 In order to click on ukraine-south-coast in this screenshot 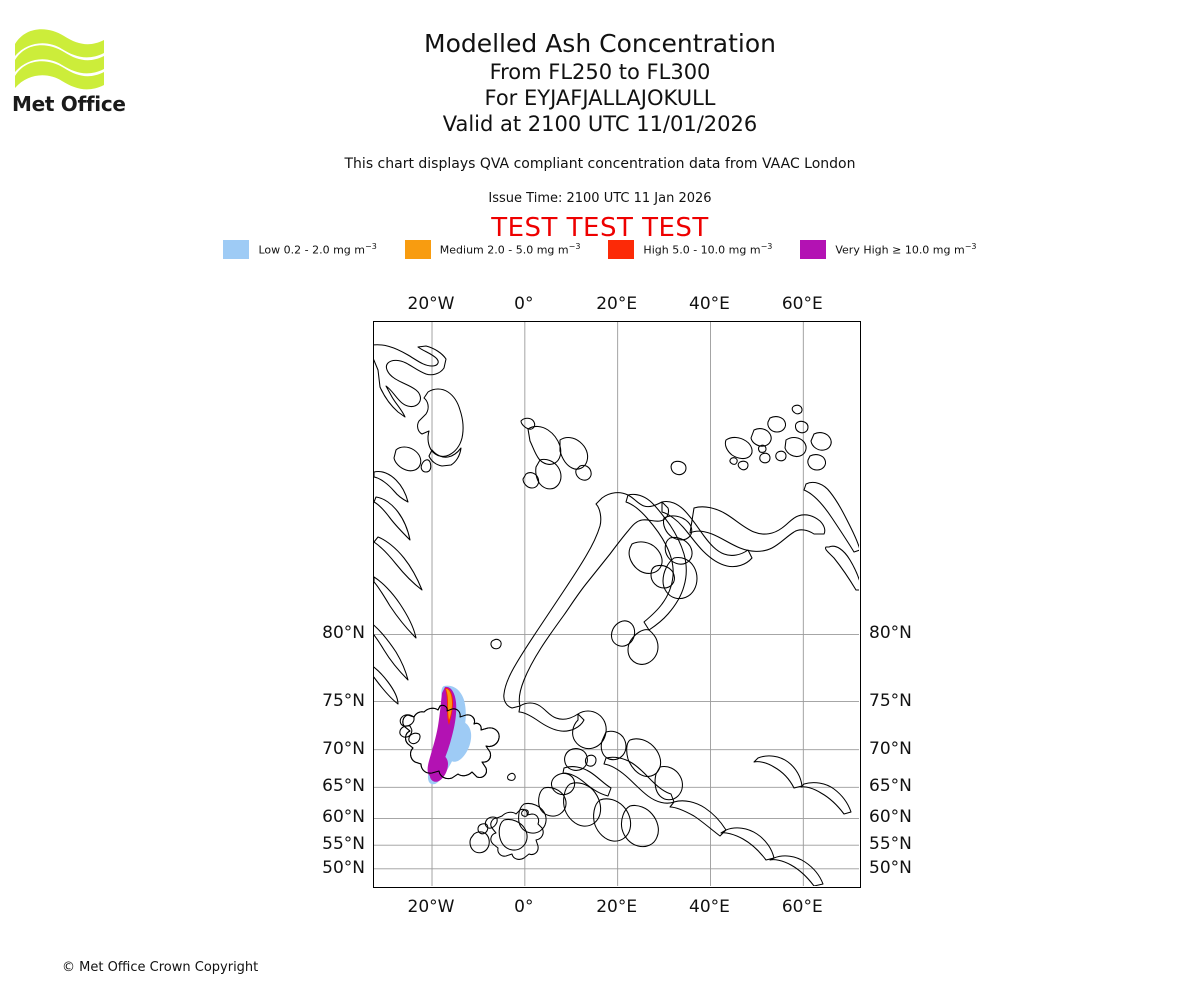, I will do `click(698, 818)`.